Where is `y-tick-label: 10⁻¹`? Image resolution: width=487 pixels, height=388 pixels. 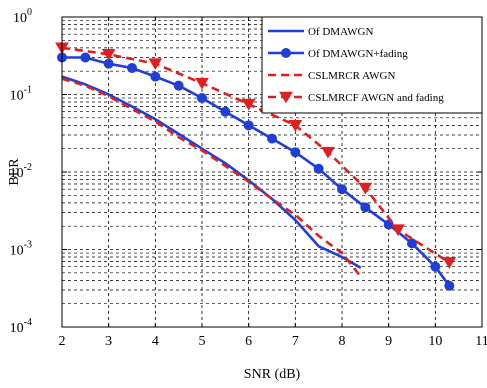 y-tick-label: 10⁻¹ is located at coordinates (21, 94).